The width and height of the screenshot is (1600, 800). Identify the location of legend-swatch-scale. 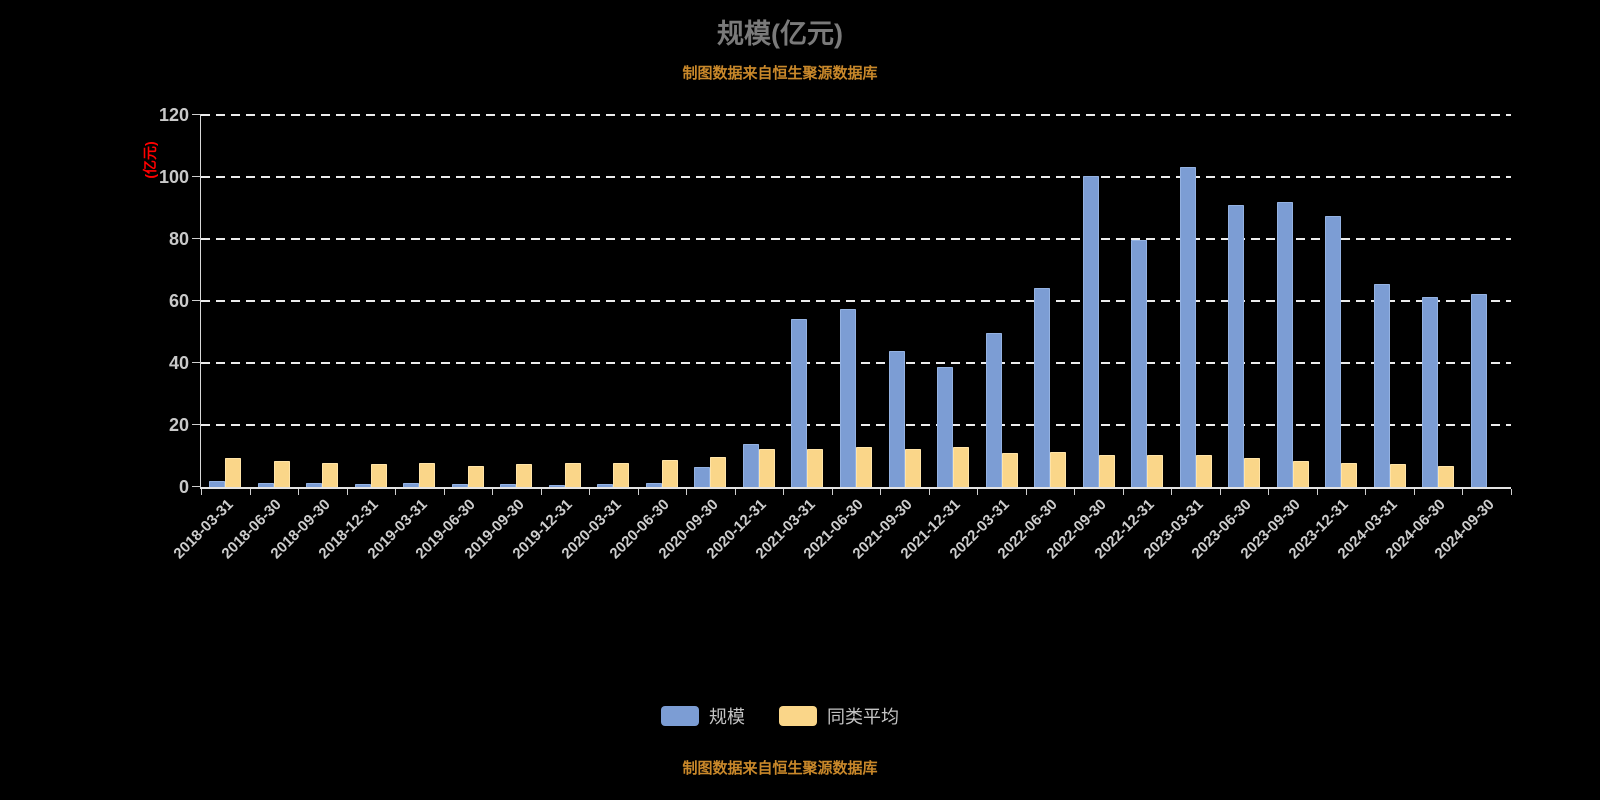
(680, 716).